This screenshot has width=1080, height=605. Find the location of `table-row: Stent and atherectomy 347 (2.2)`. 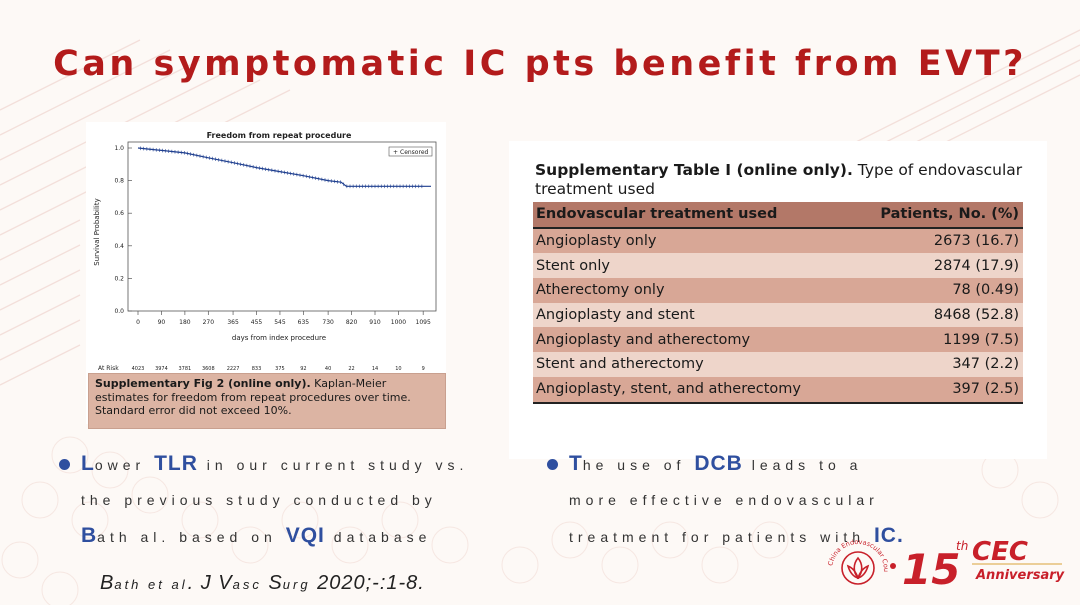

table-row: Stent and atherectomy 347 (2.2) is located at coordinates (778, 364).